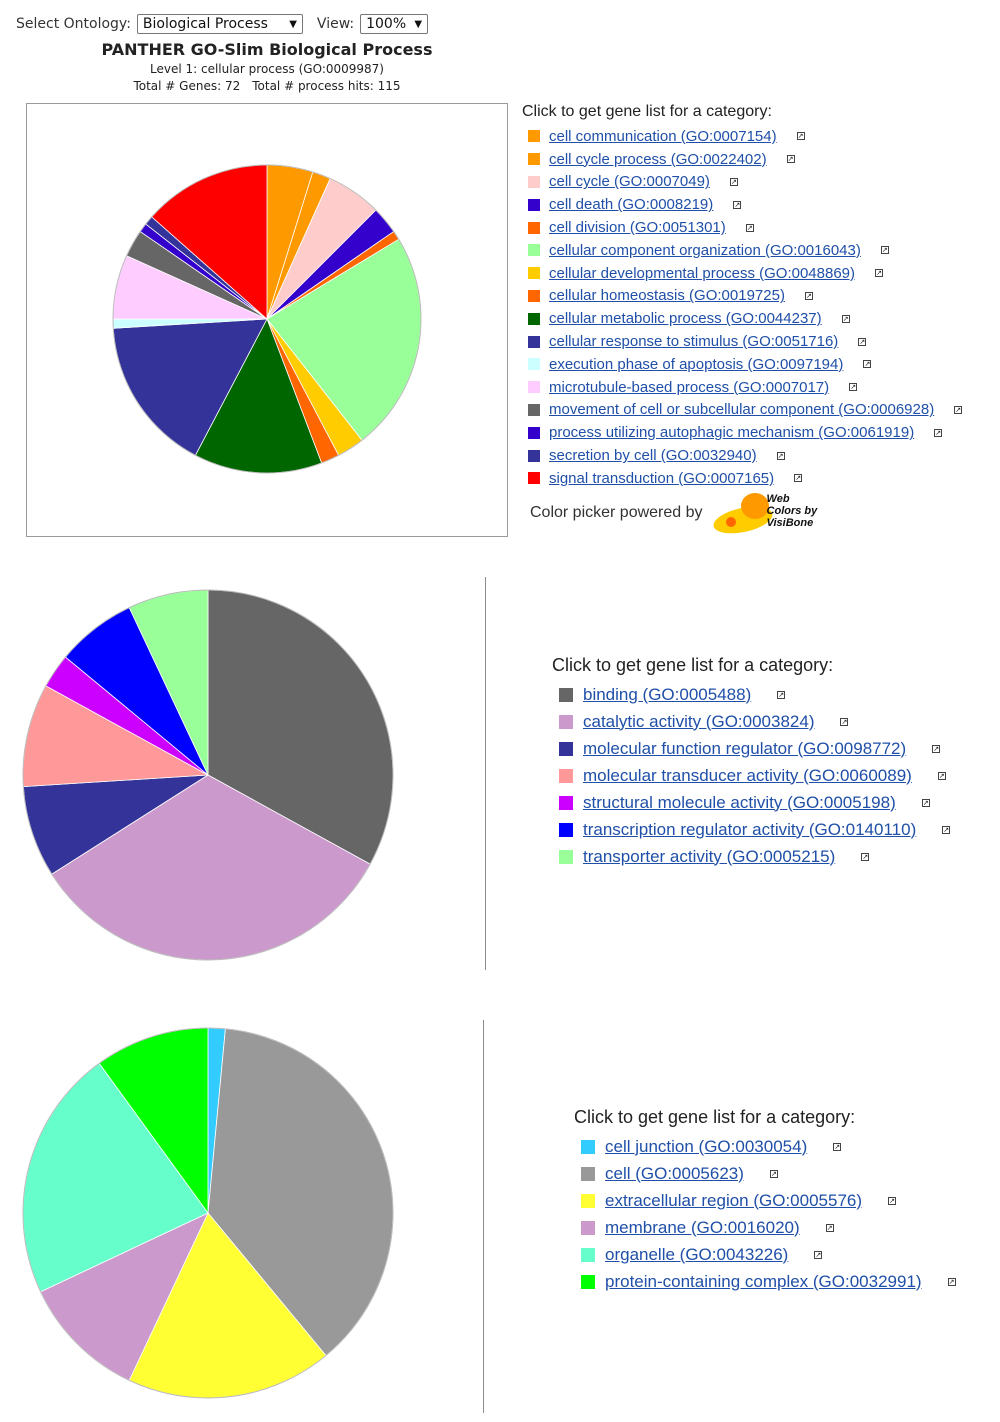 This screenshot has width=1000, height=1422. What do you see at coordinates (667, 296) in the screenshot?
I see `category-link: cellular homeostasis (GO:0019725)` at bounding box center [667, 296].